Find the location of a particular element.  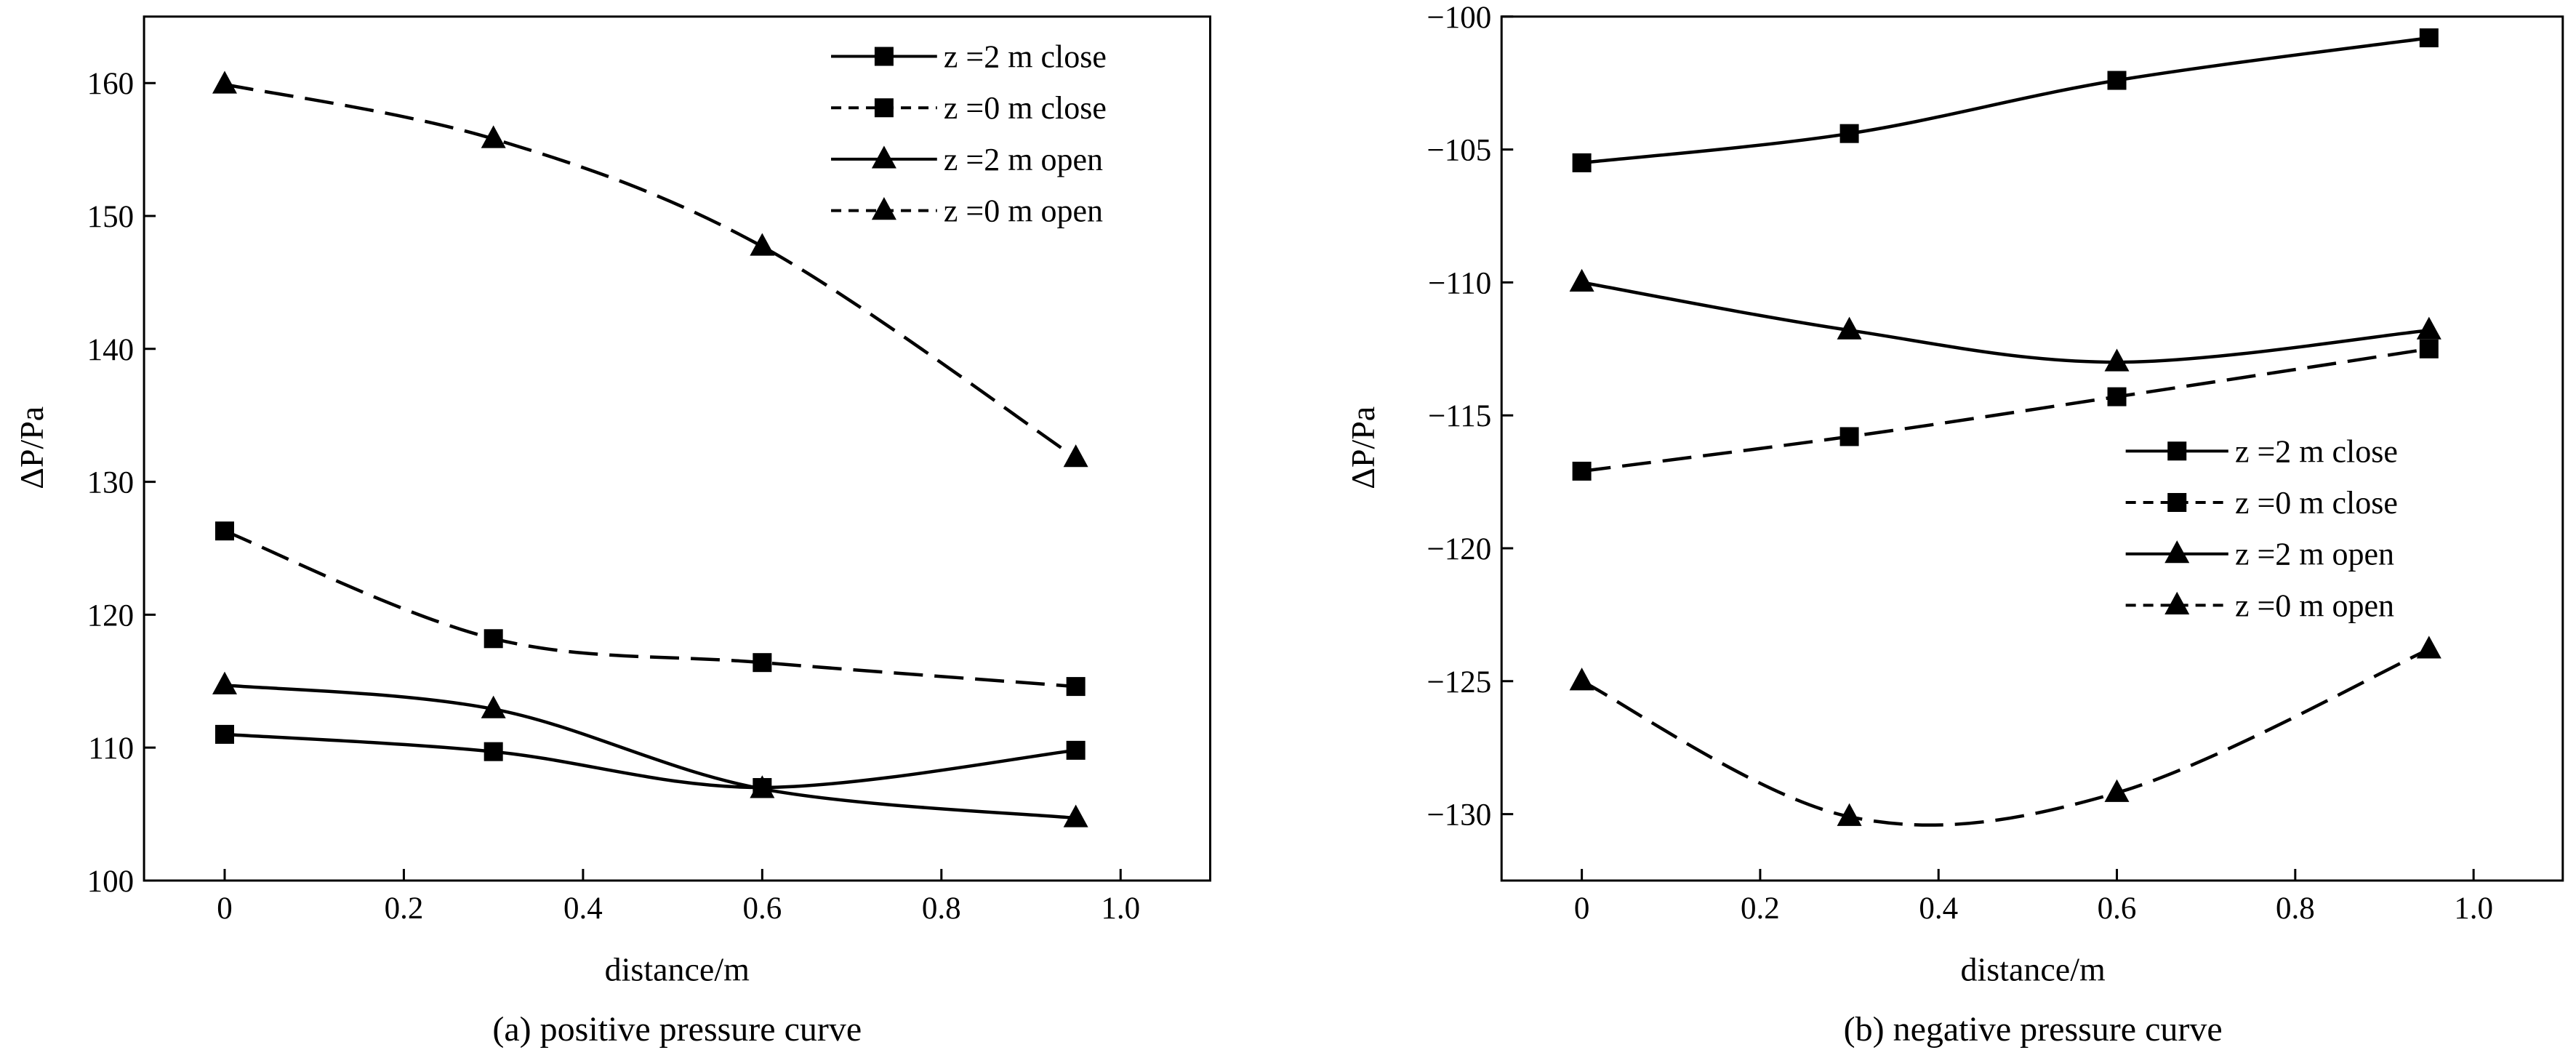

y-tick-label: −120 is located at coordinates (1459, 549).